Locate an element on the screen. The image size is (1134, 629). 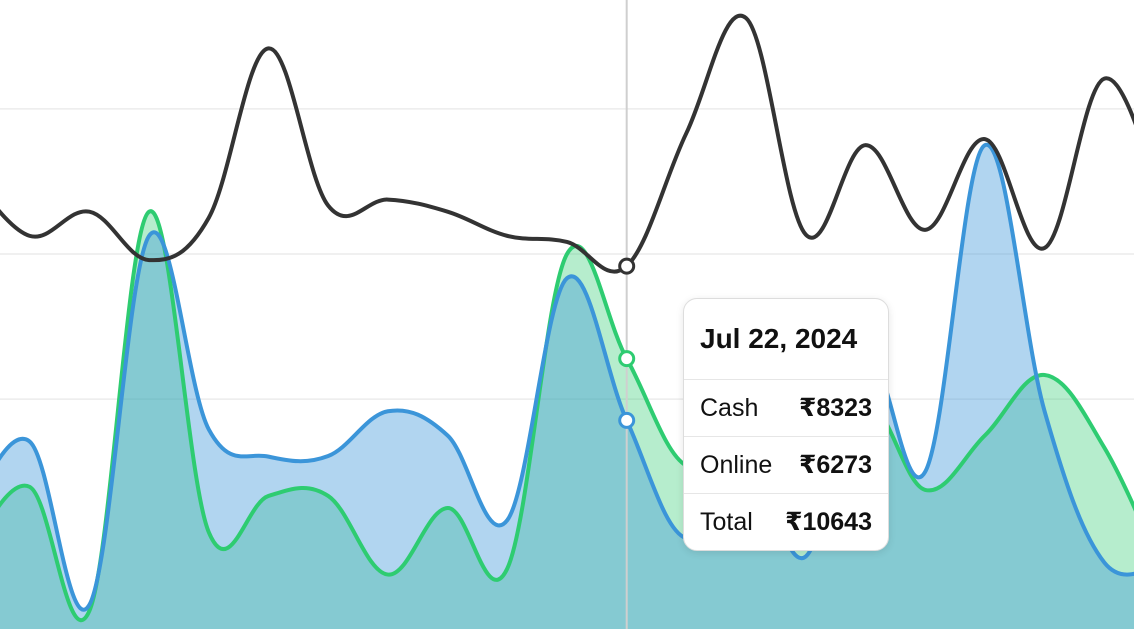
hover-markers is located at coordinates (627, 343).